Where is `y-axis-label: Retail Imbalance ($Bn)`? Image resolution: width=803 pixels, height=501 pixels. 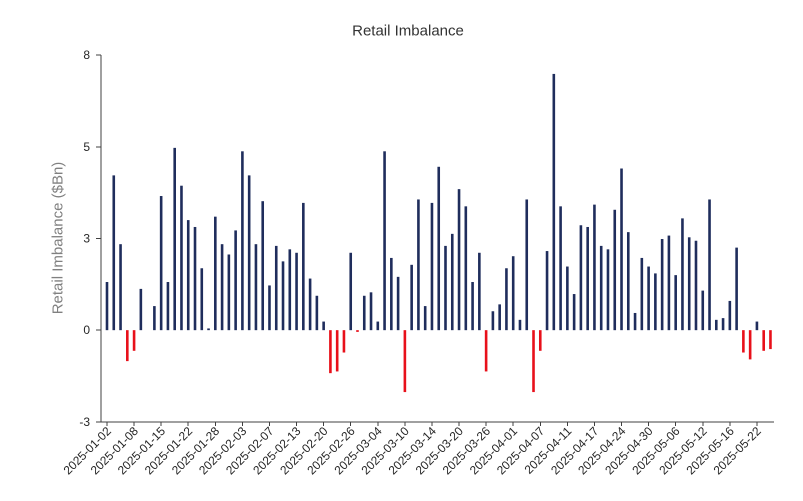 y-axis-label: Retail Imbalance ($Bn) is located at coordinates (58, 238).